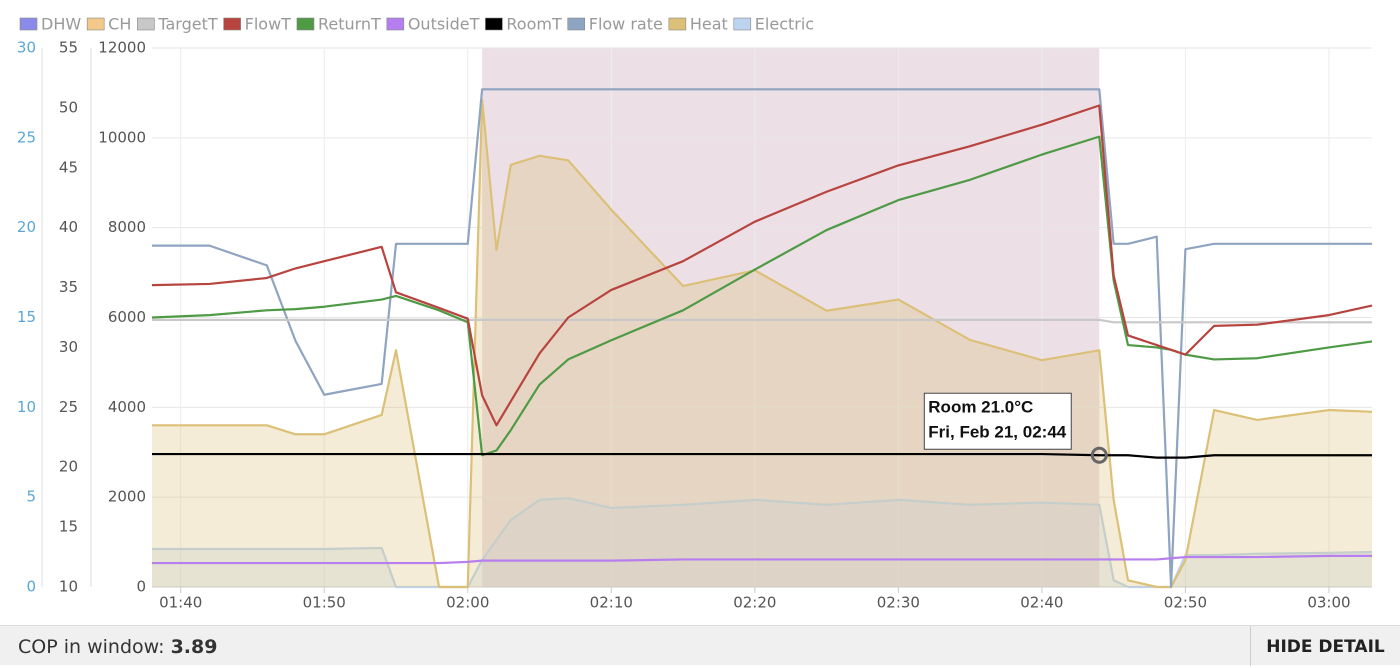 This screenshot has width=1400, height=668. I want to click on x-tick-label: 01:40, so click(180, 603).